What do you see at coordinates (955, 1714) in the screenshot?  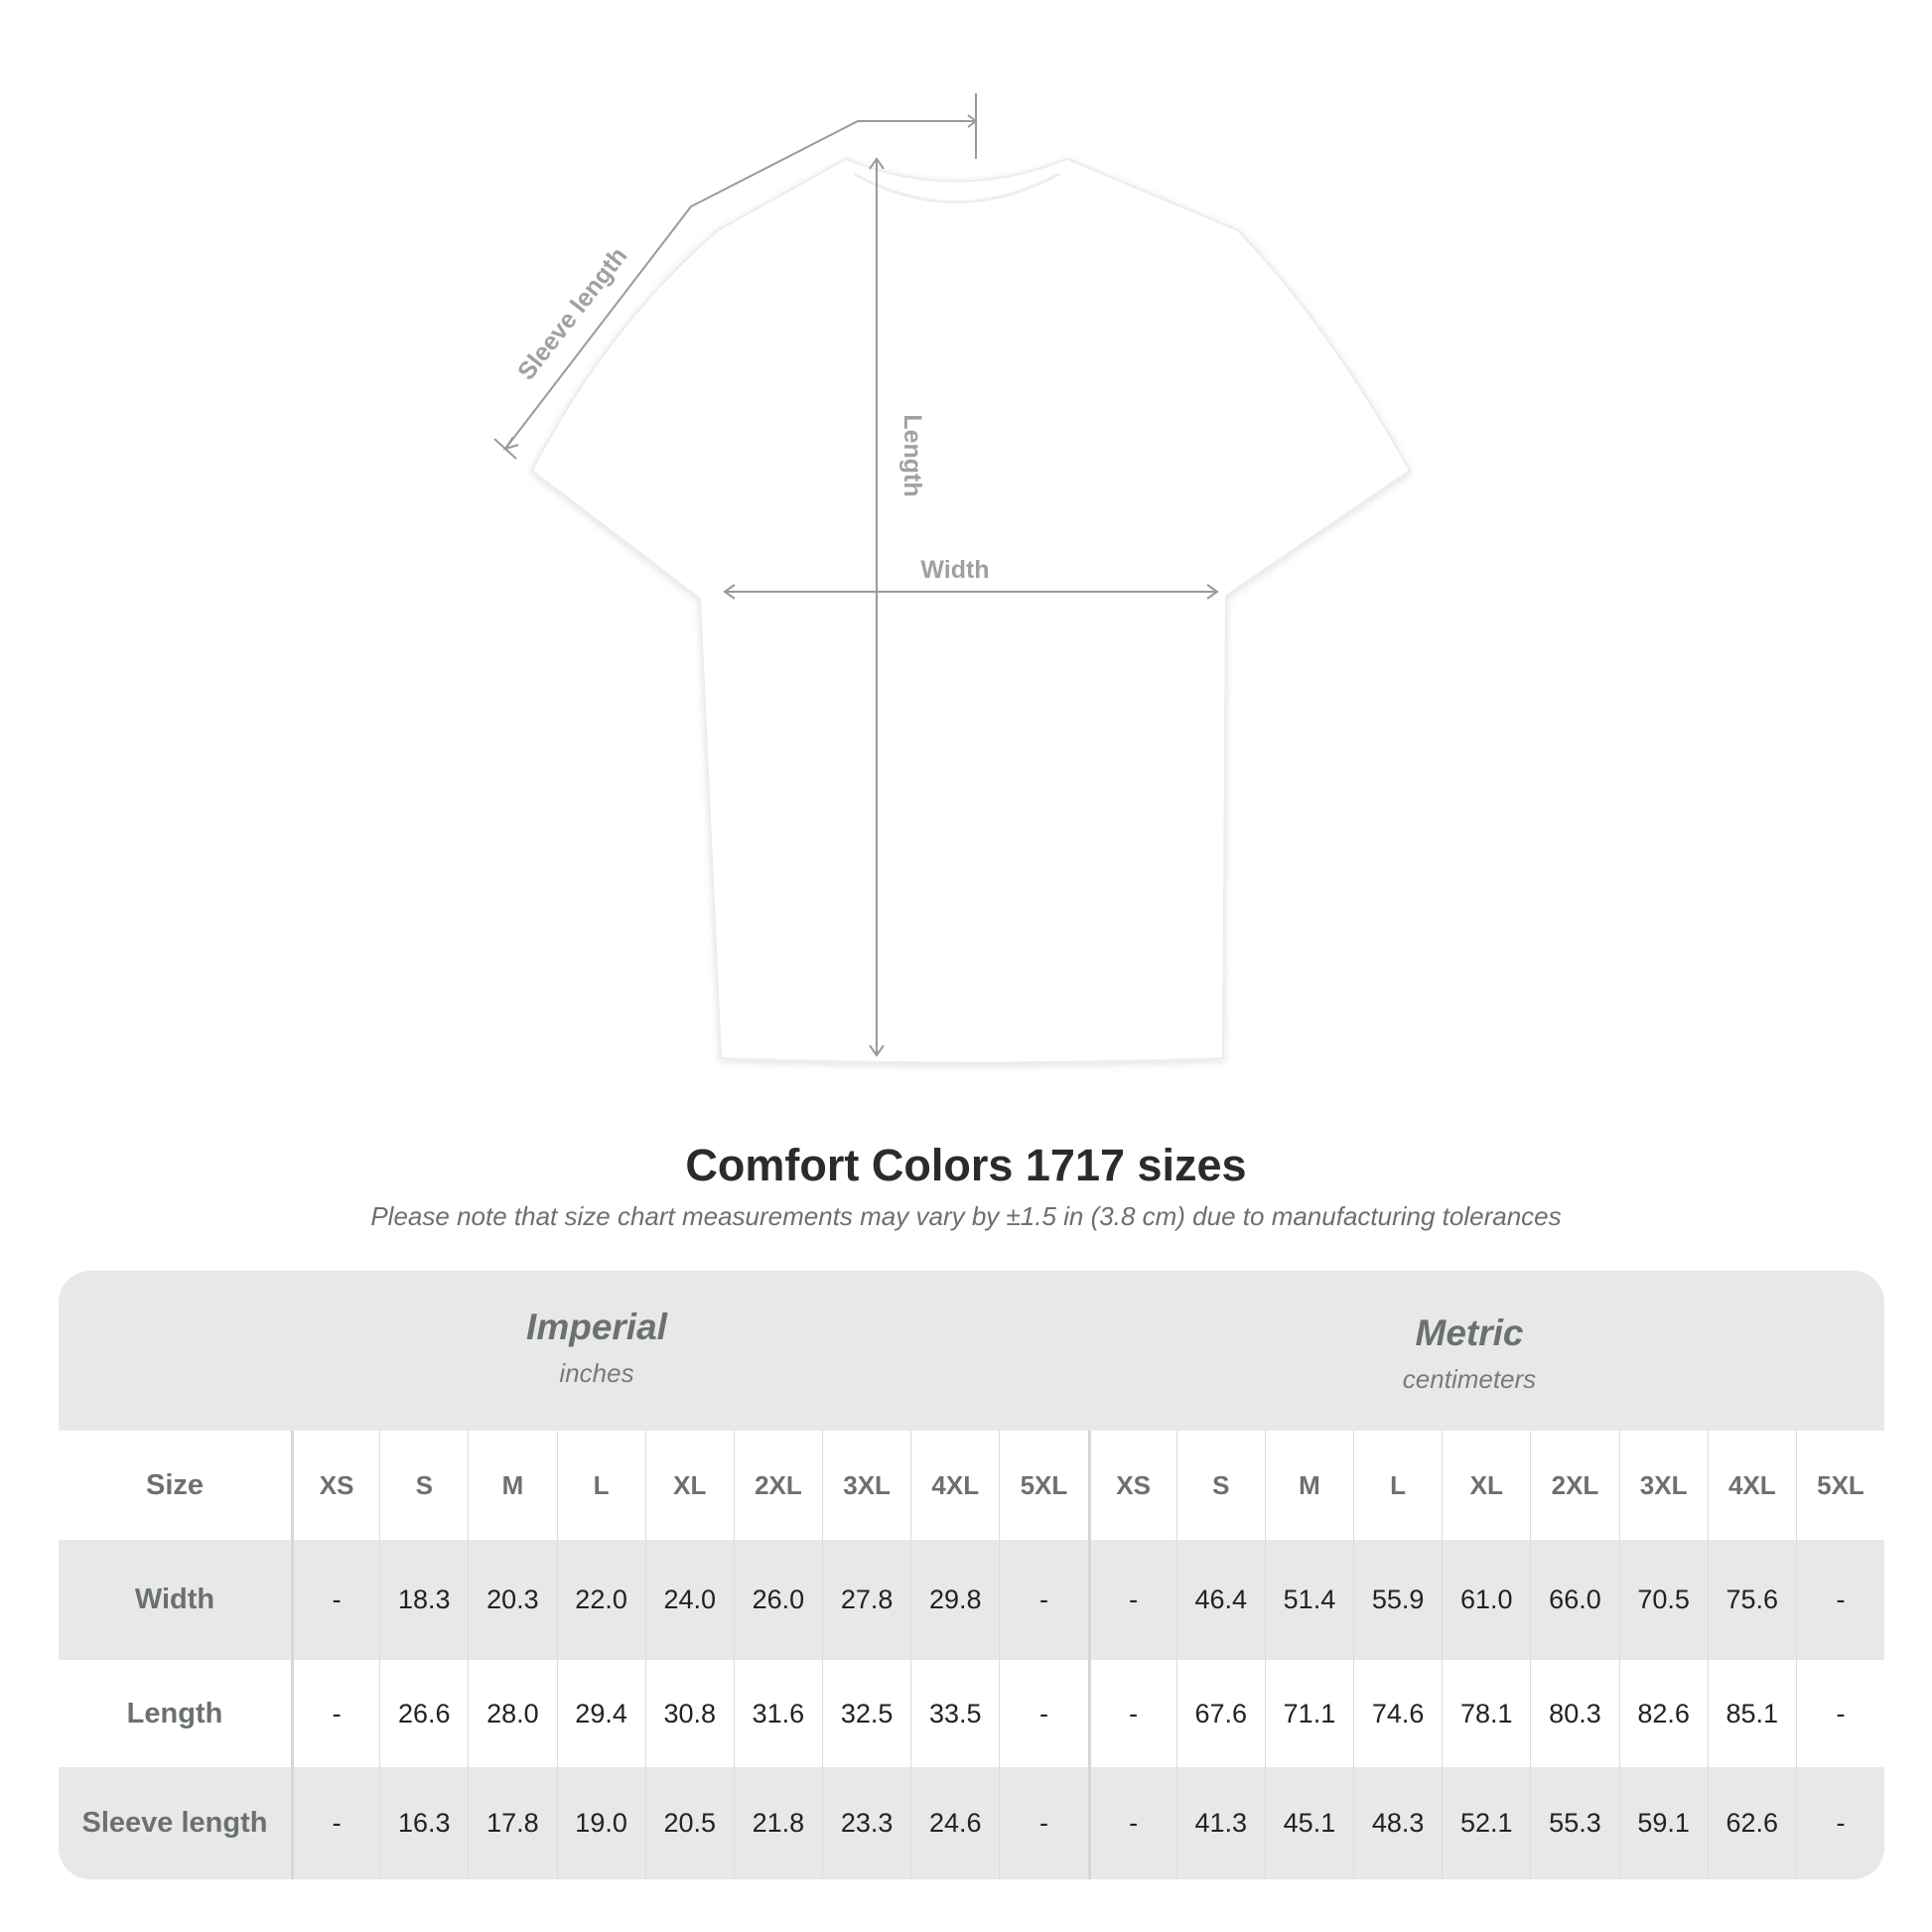 I see `imperial-value-cell: 33.5` at bounding box center [955, 1714].